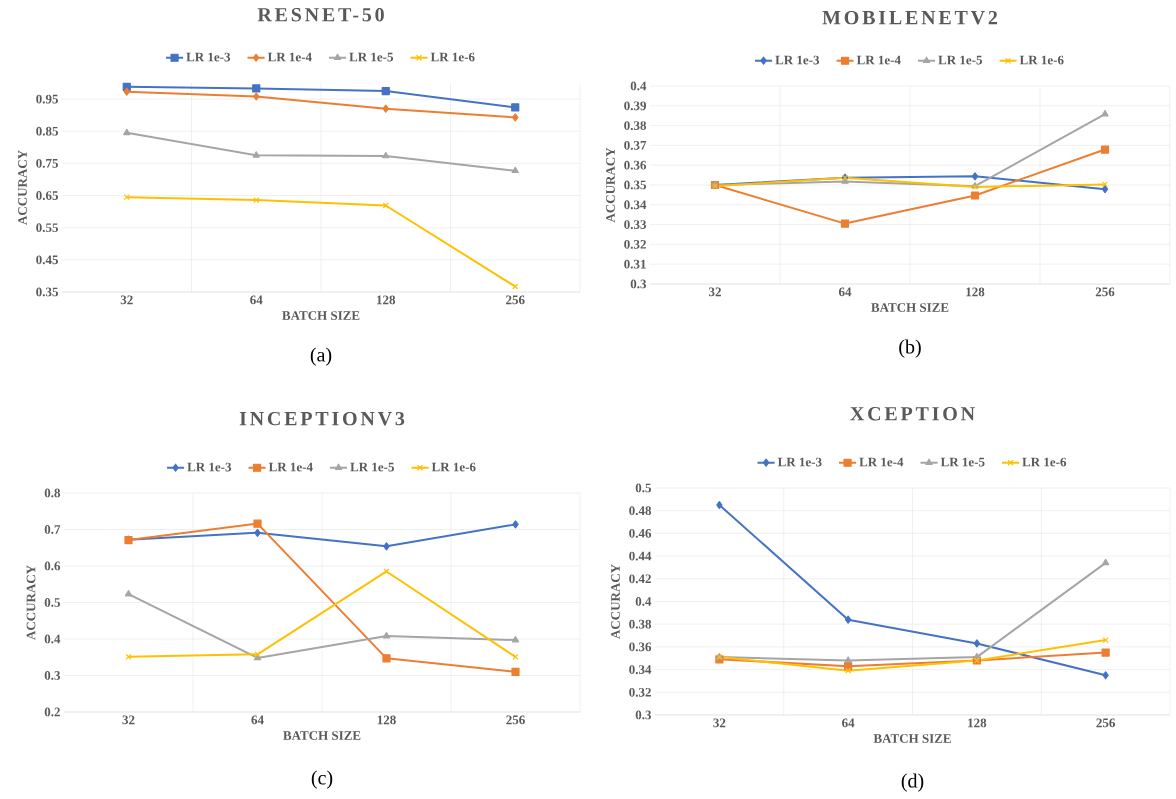 This screenshot has width=1176, height=799. What do you see at coordinates (640, 511) in the screenshot?
I see `y-tick-label: 0.48` at bounding box center [640, 511].